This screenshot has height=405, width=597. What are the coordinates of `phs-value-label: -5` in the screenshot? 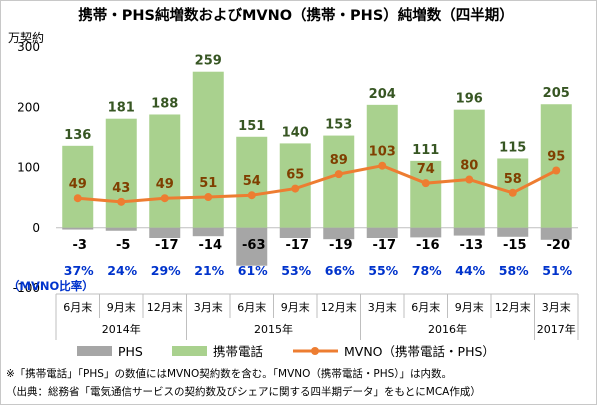 It's located at (123, 245).